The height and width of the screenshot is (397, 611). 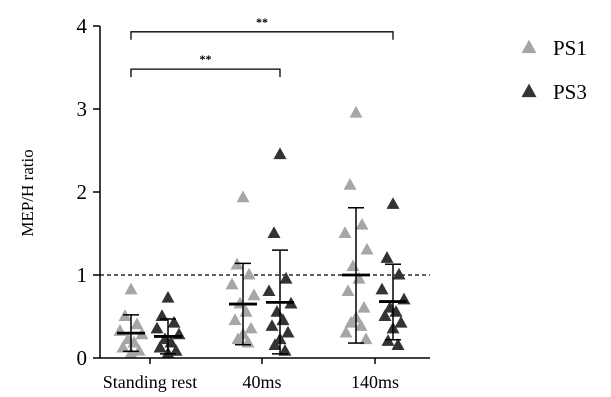 What do you see at coordinates (82, 26) in the screenshot?
I see `y-tick-label: 4` at bounding box center [82, 26].